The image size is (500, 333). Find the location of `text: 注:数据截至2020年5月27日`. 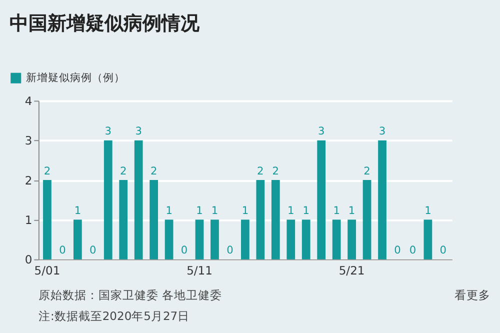

text: 注:数据截至2020年5月27日 is located at coordinates (114, 315).